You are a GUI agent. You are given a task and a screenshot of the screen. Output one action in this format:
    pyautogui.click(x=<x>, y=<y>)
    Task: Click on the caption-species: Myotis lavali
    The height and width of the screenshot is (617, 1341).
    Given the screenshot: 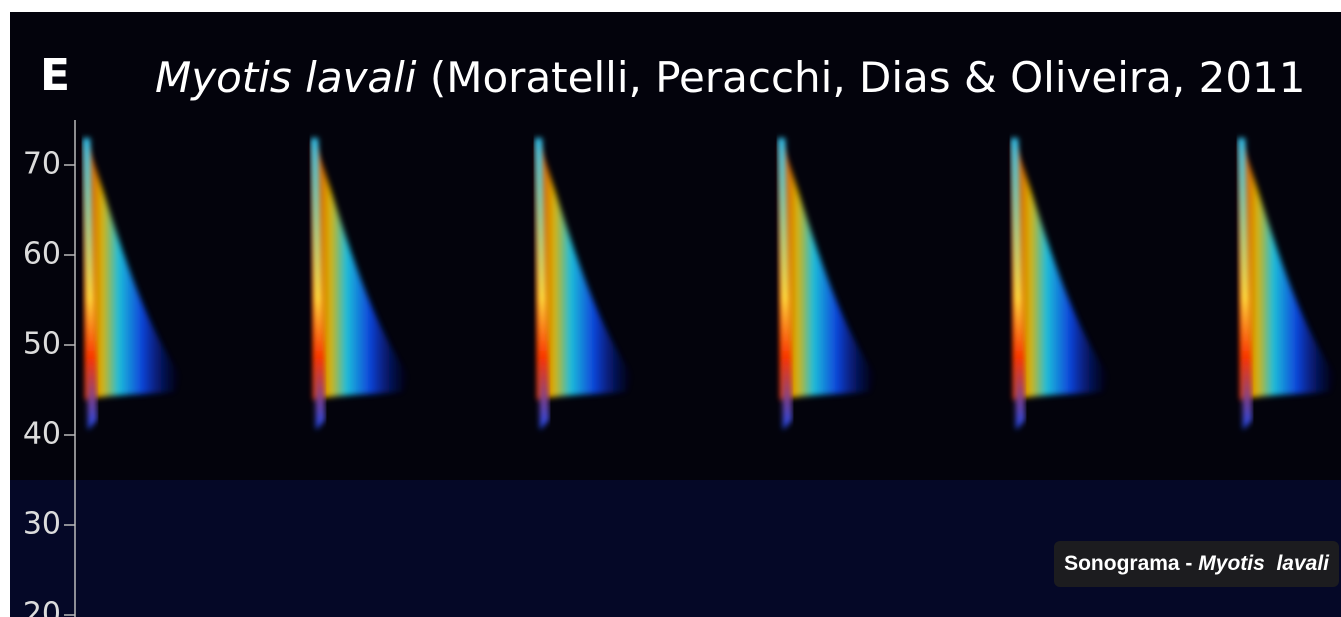 What is the action you would take?
    pyautogui.click(x=1263, y=563)
    